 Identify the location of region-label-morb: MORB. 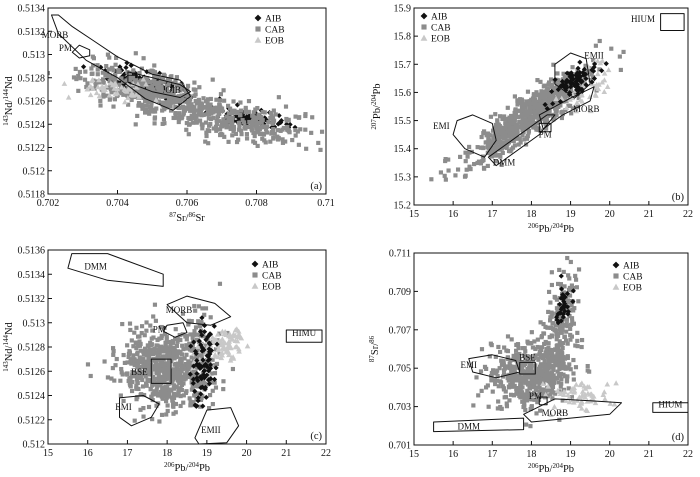
(586, 109).